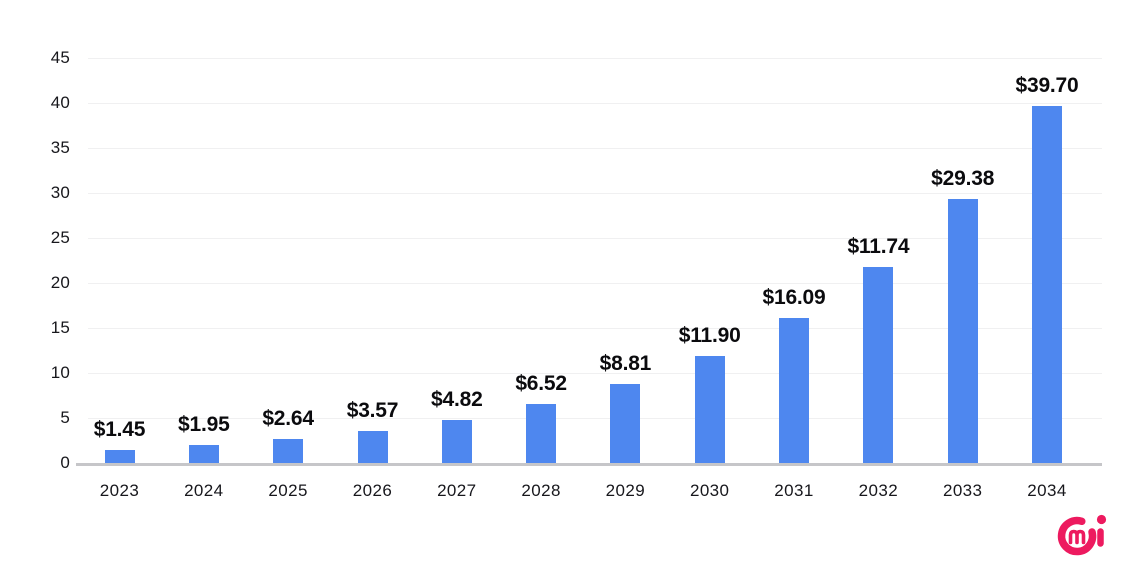  Describe the element at coordinates (541, 490) in the screenshot. I see `x-tick-label: 2028` at that location.